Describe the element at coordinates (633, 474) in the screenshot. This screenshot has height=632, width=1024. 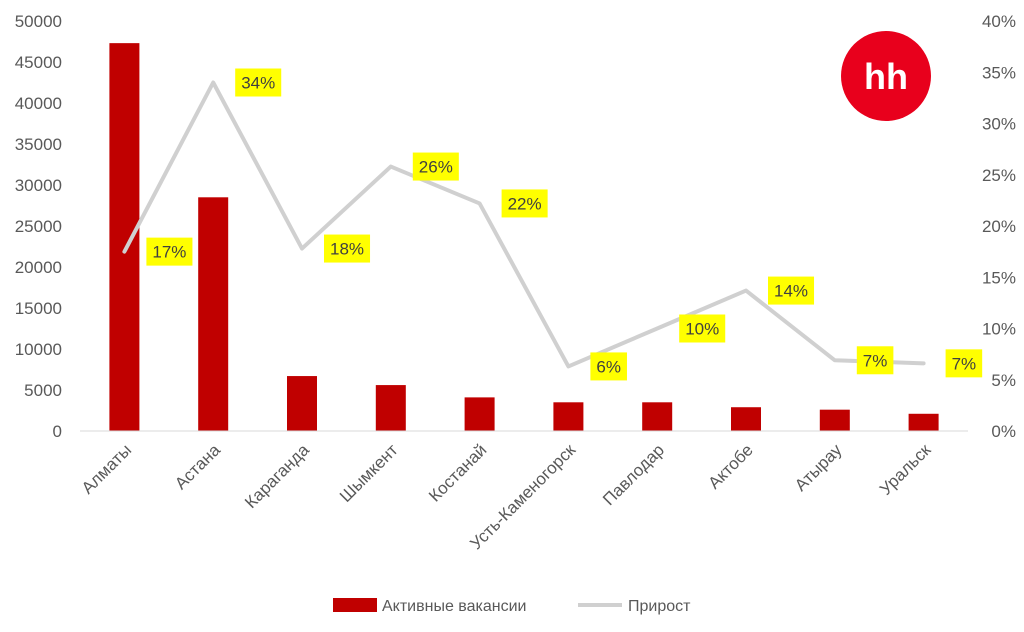
I see `category-label: Павлодар` at that location.